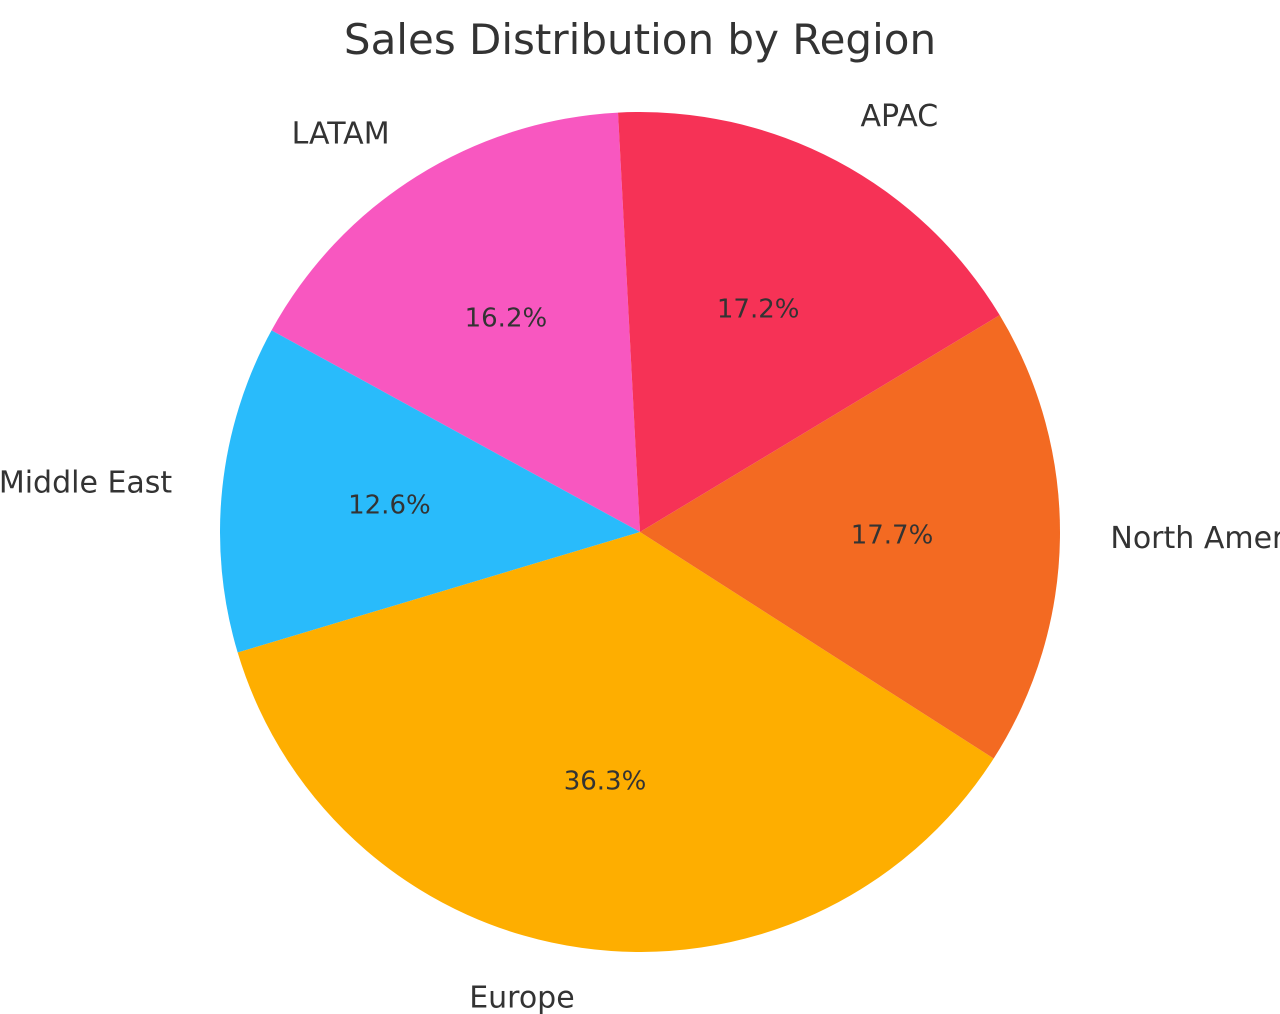  Describe the element at coordinates (86, 482) in the screenshot. I see `slice-label-middle-east: Middle East` at that location.